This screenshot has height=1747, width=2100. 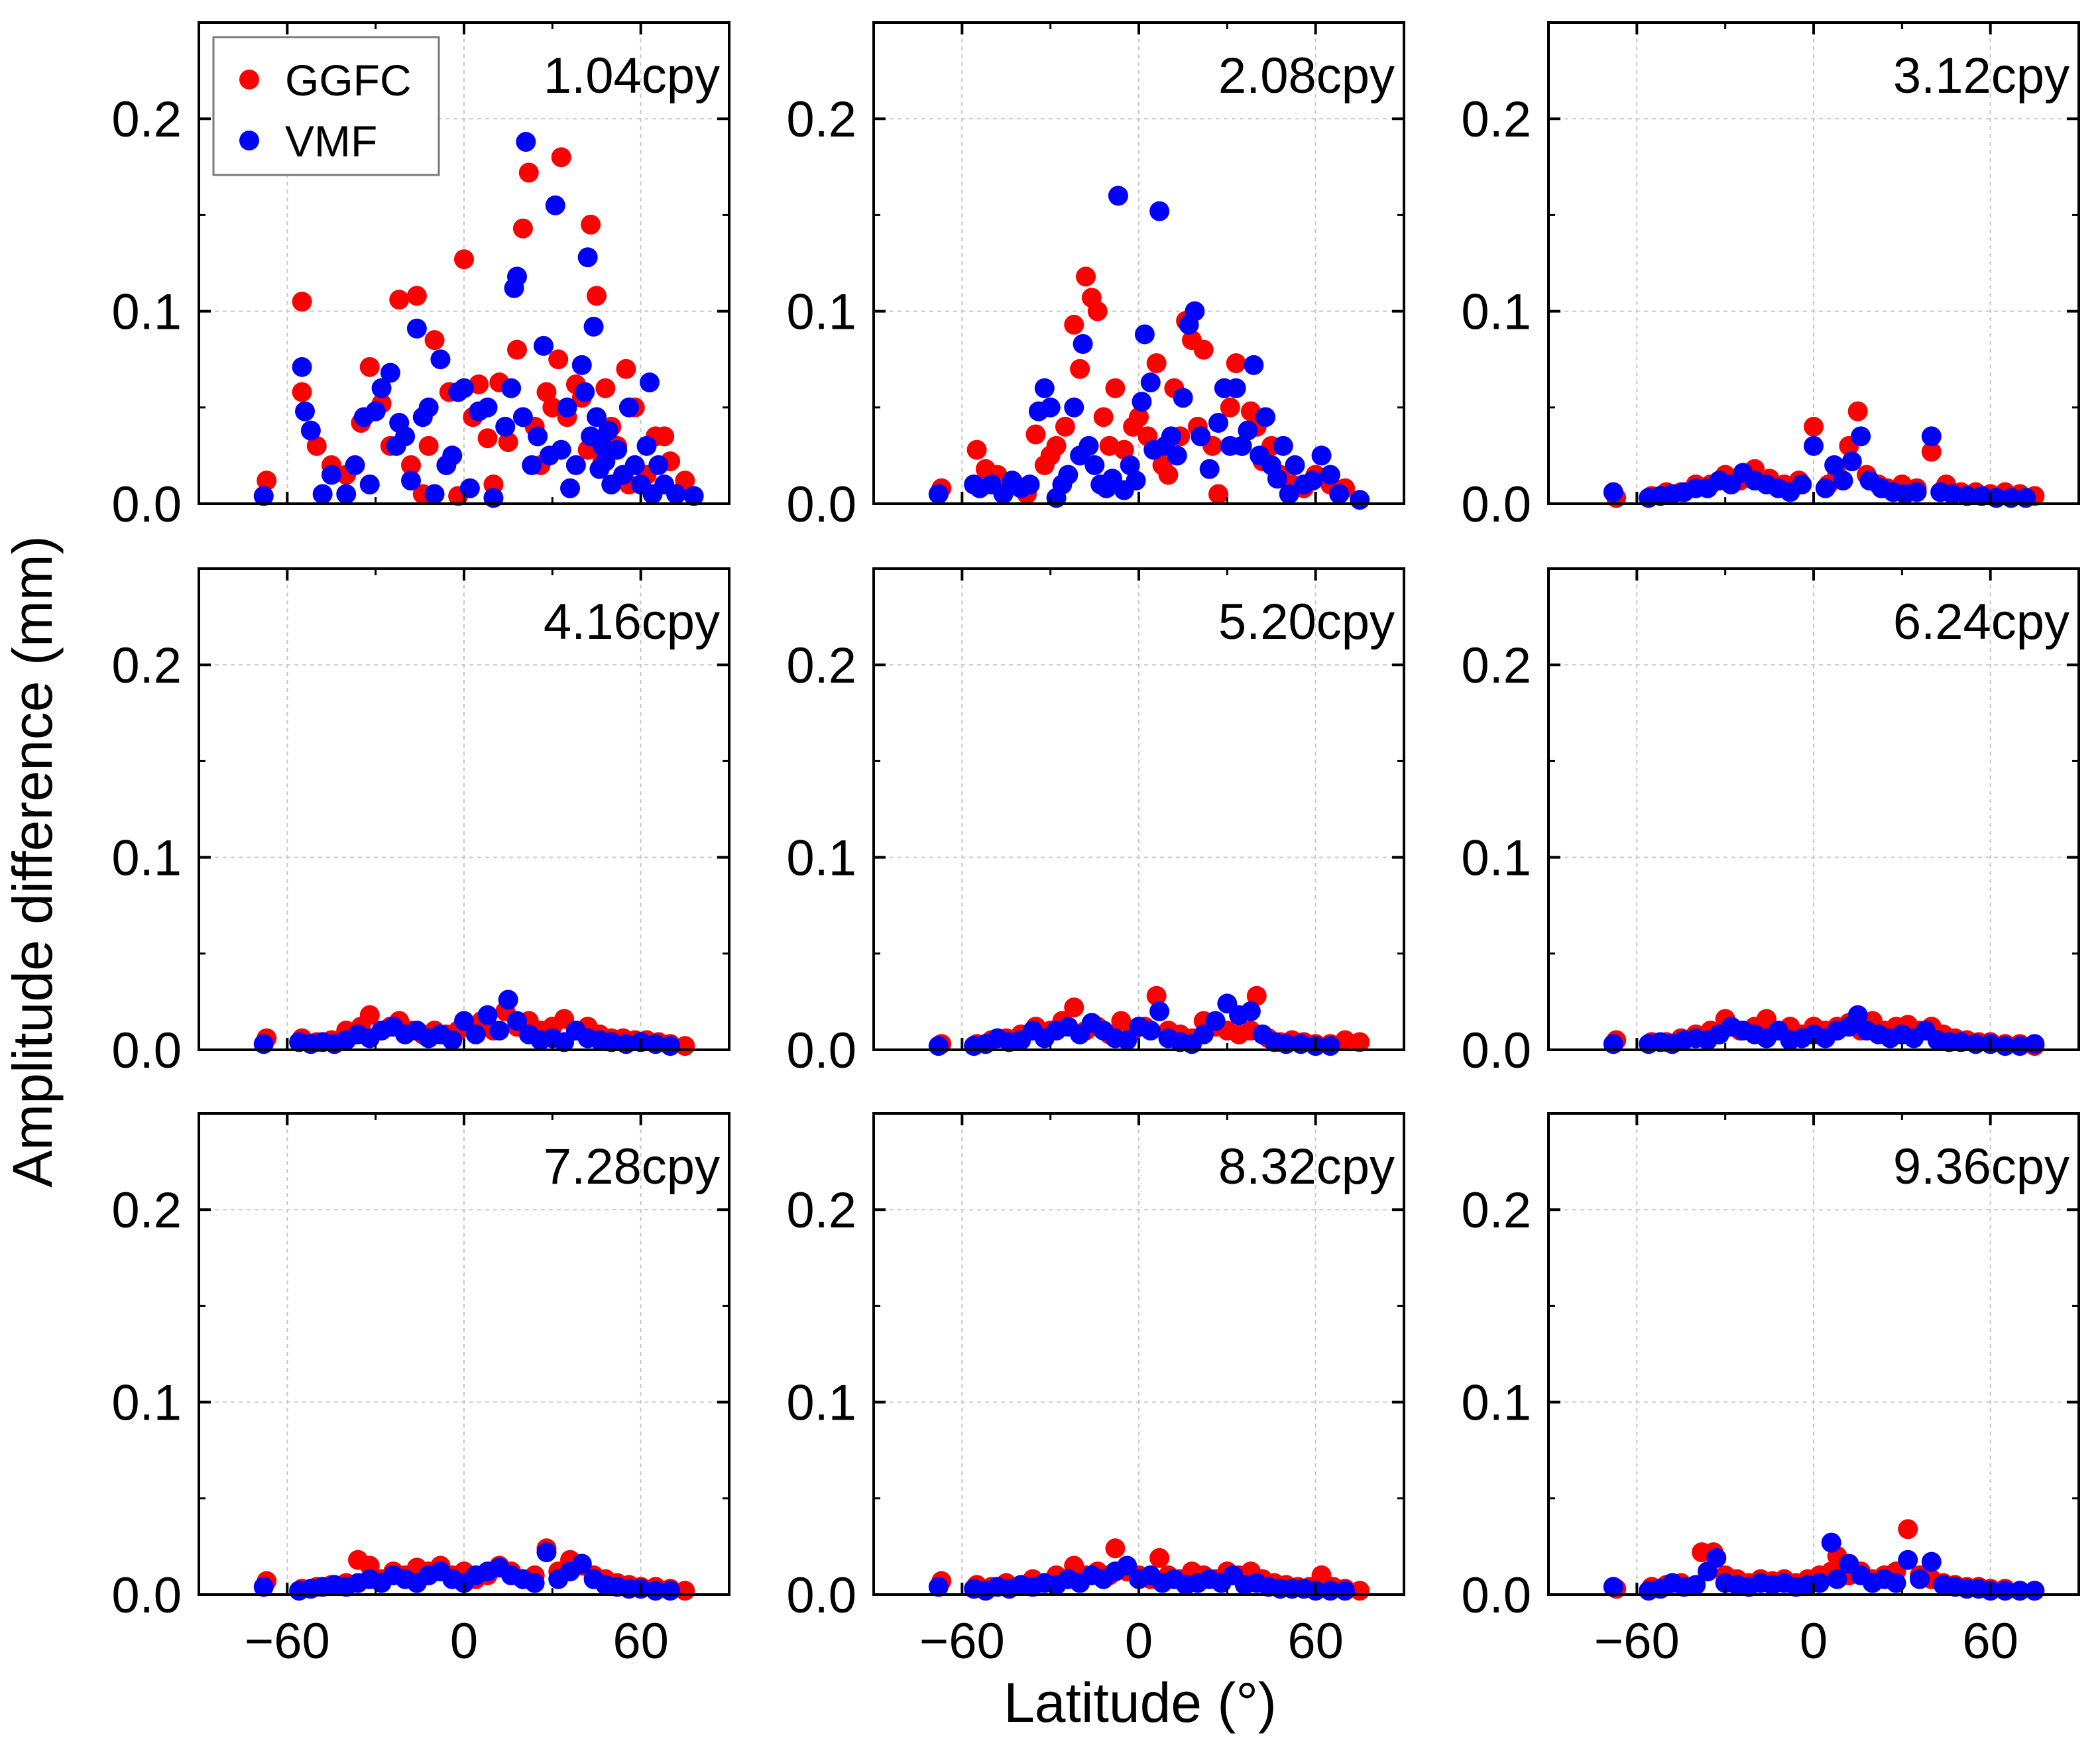 What do you see at coordinates (331, 141) in the screenshot?
I see `legend-label-vmf: VMF` at bounding box center [331, 141].